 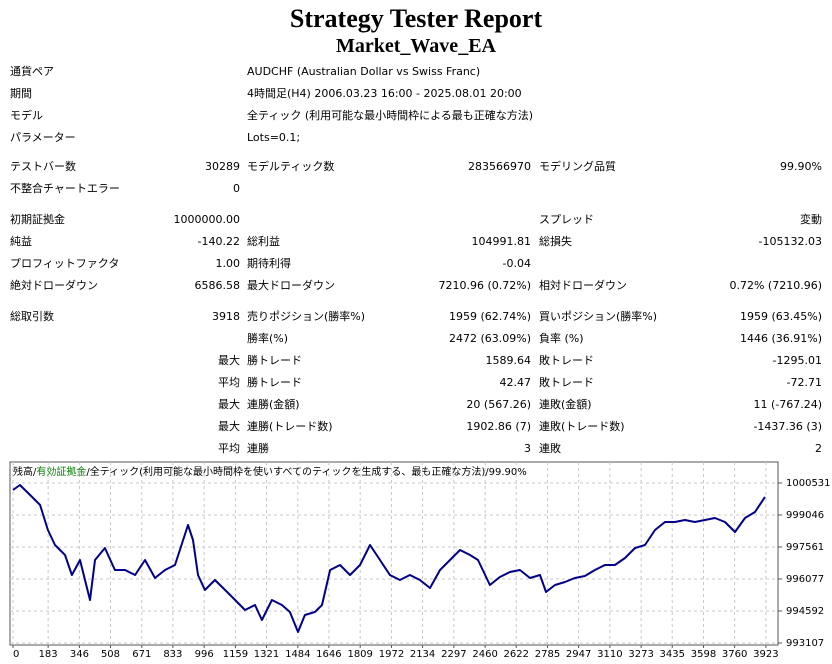 I want to click on stat-label: 絶対ドローダウン, so click(x=54, y=285).